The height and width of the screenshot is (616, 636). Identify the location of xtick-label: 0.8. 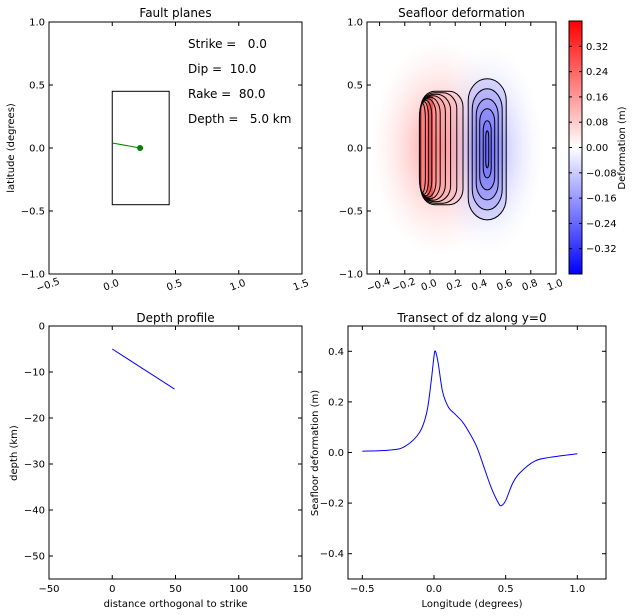
(530, 286).